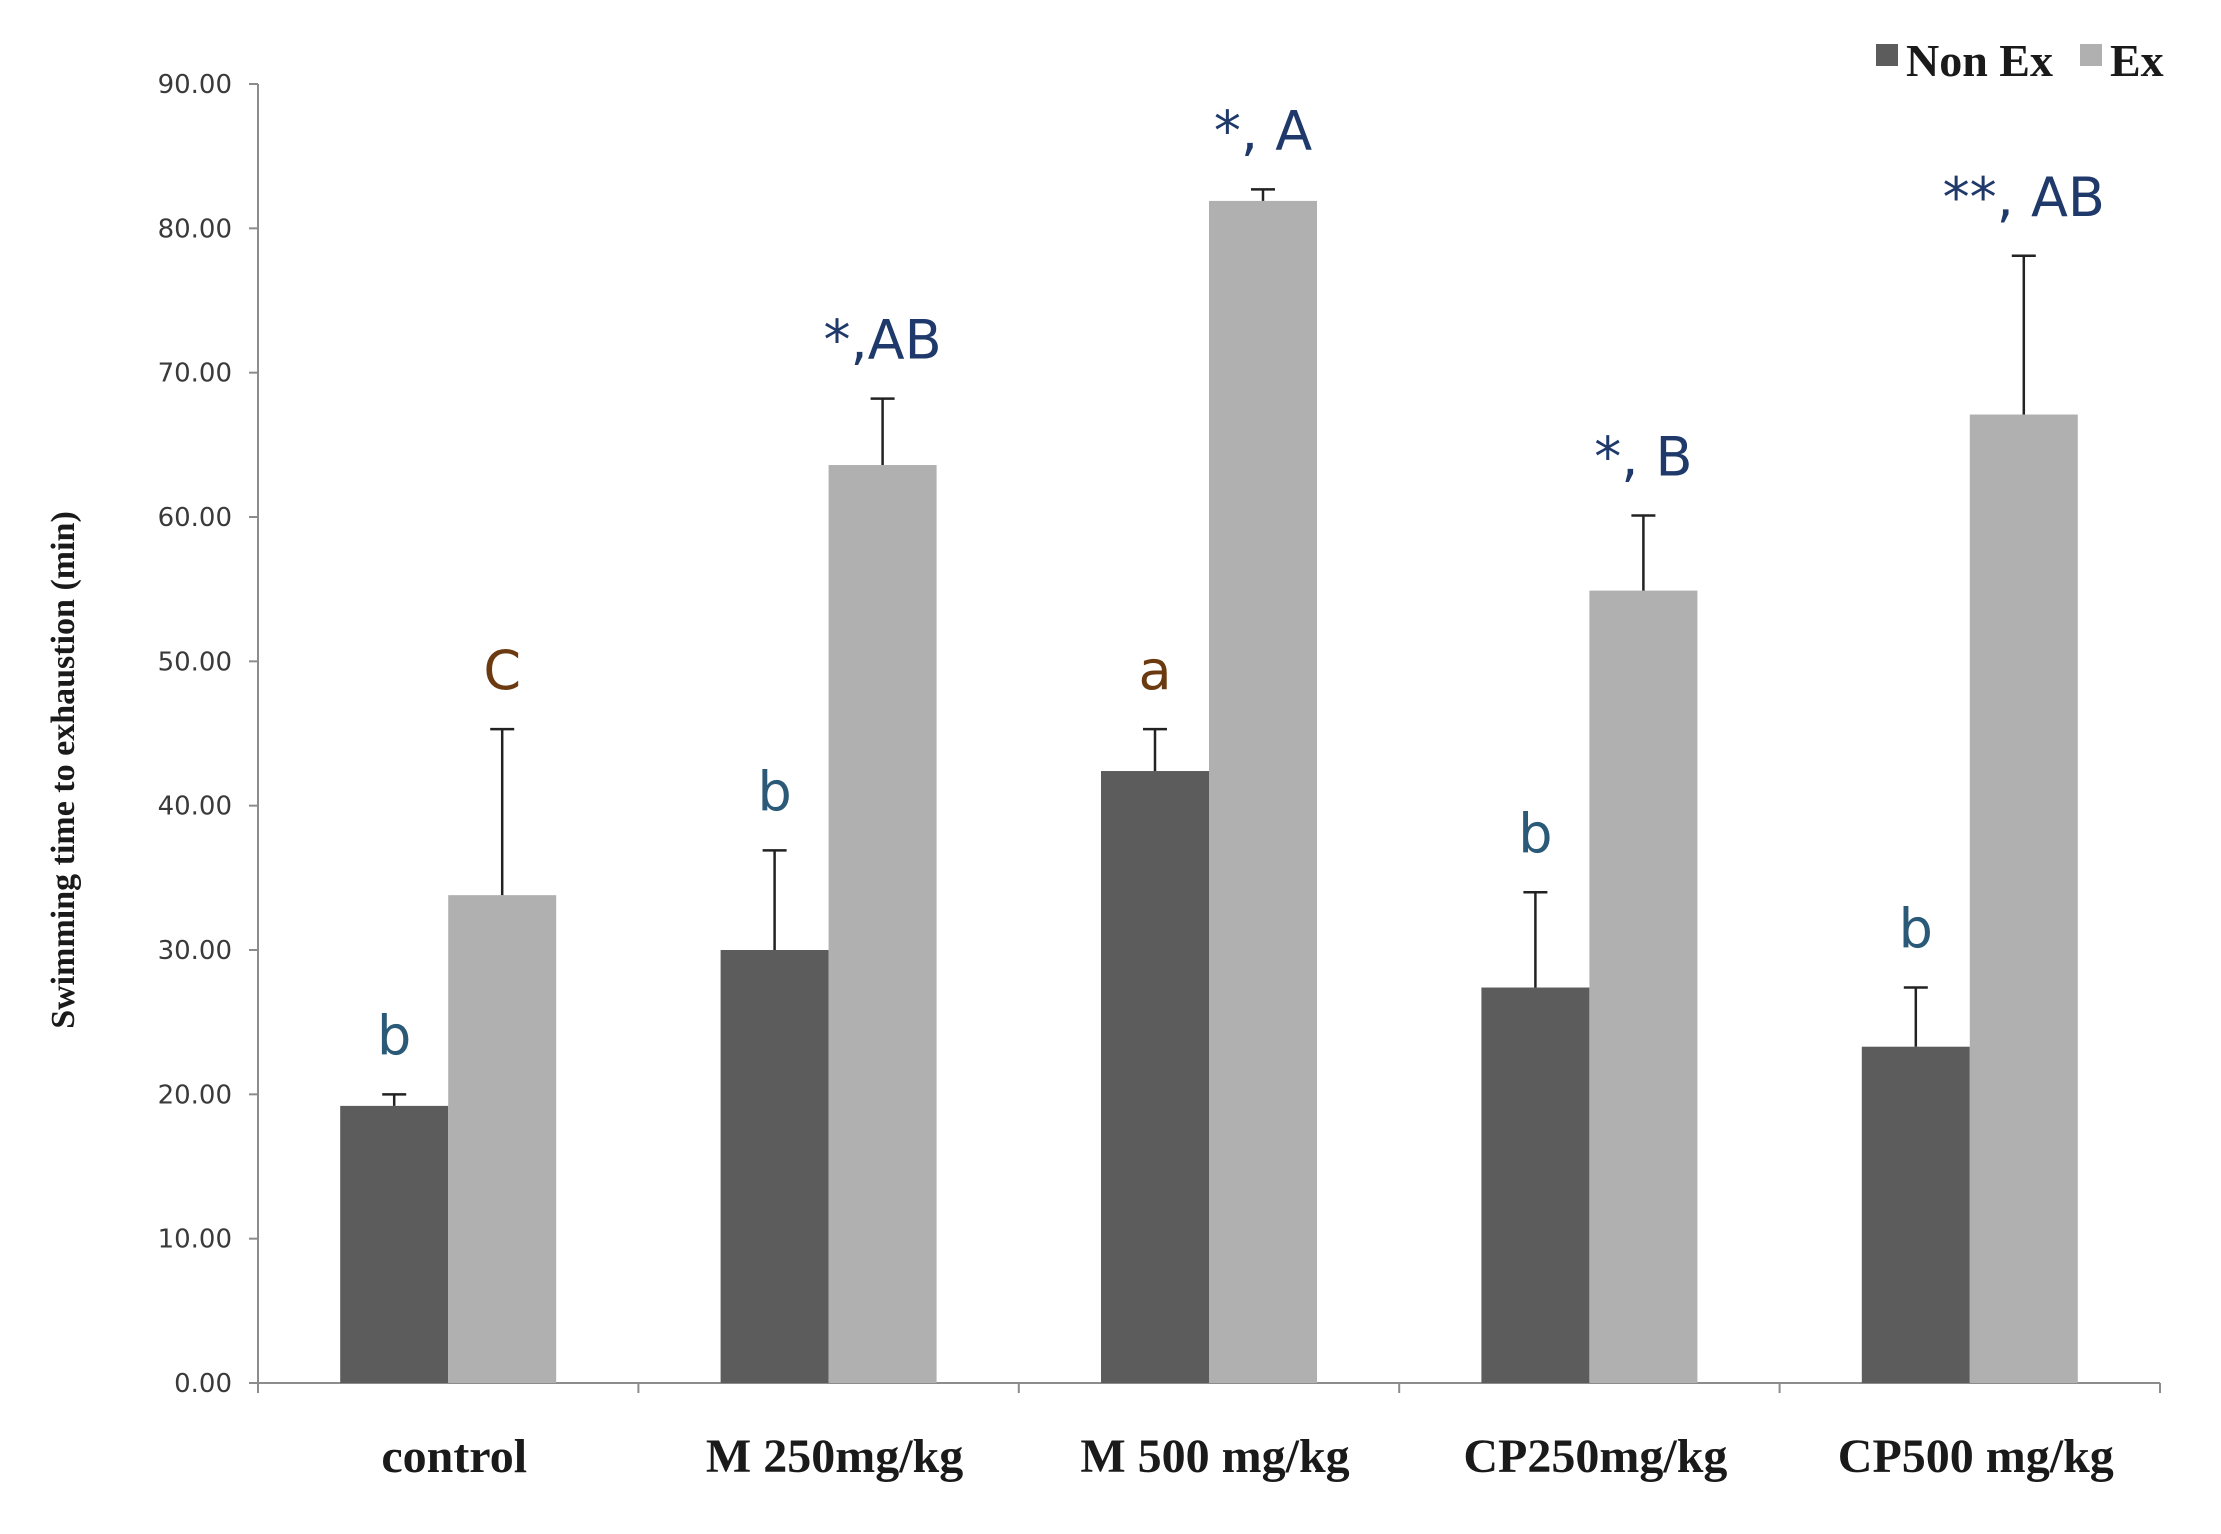  I want to click on y-tick-label: 30.00, so click(195, 951).